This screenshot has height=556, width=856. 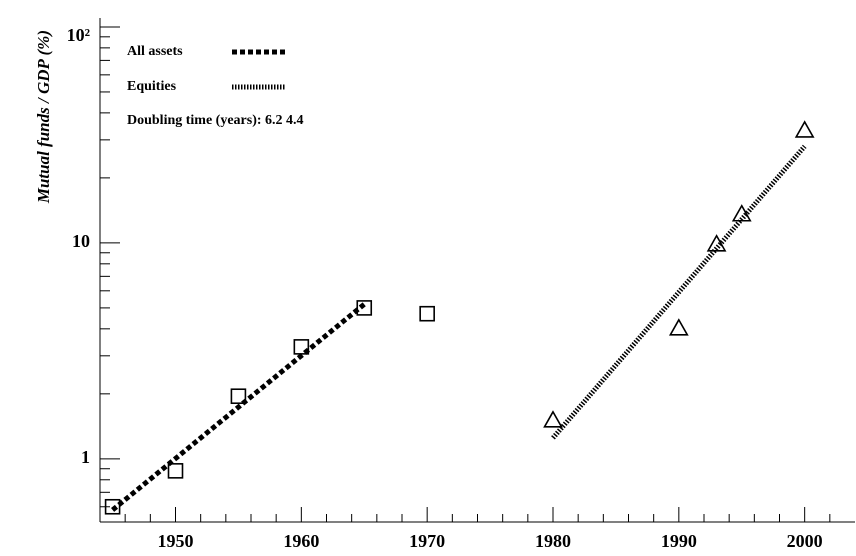 What do you see at coordinates (155, 51) in the screenshot?
I see `legend-label: All assets` at bounding box center [155, 51].